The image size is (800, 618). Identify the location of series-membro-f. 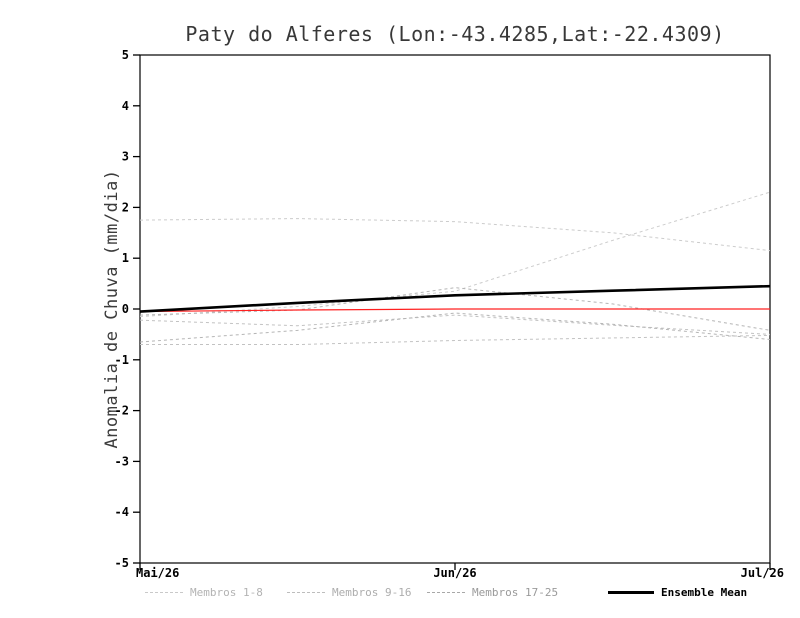
(455, 327).